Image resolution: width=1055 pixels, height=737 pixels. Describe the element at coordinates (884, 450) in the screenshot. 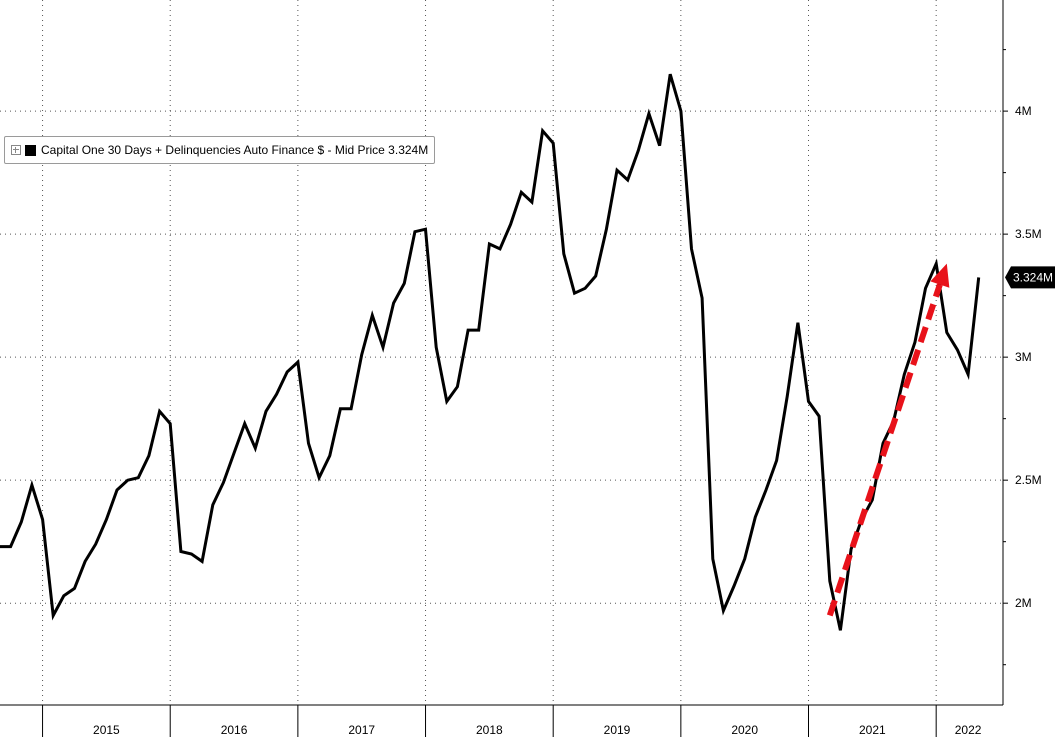

I see `annotation-arrow-shaft` at that location.